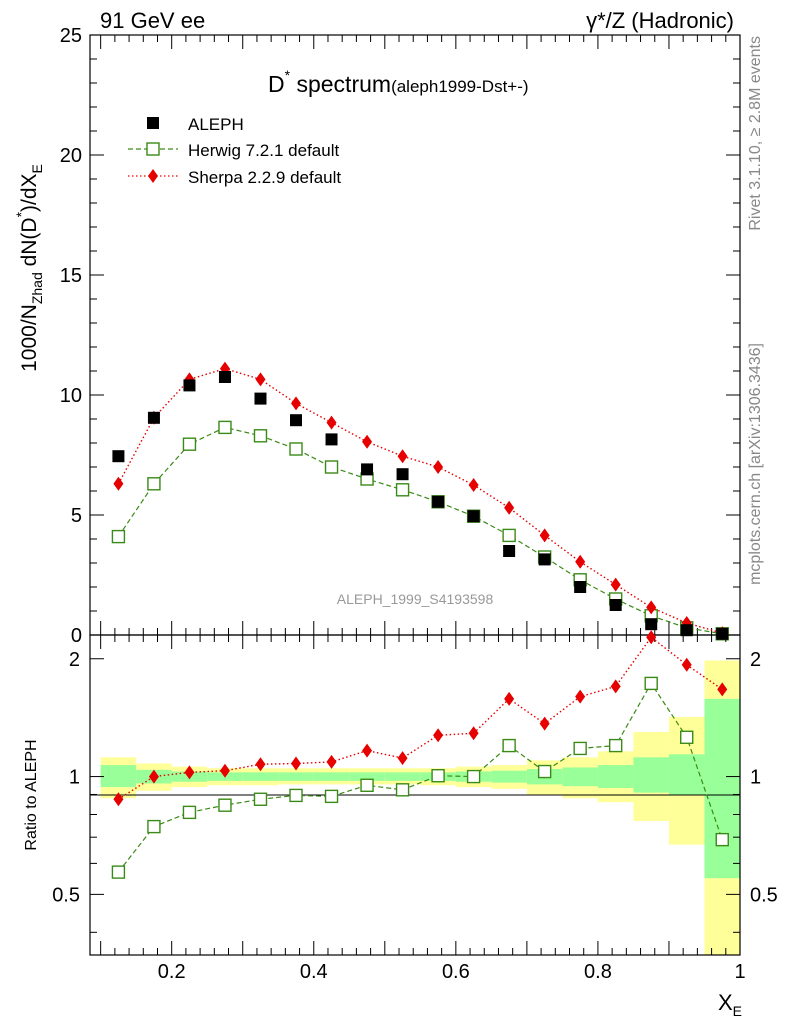  What do you see at coordinates (764, 895) in the screenshot?
I see `ratio-ytick-label-right: 0.5` at bounding box center [764, 895].